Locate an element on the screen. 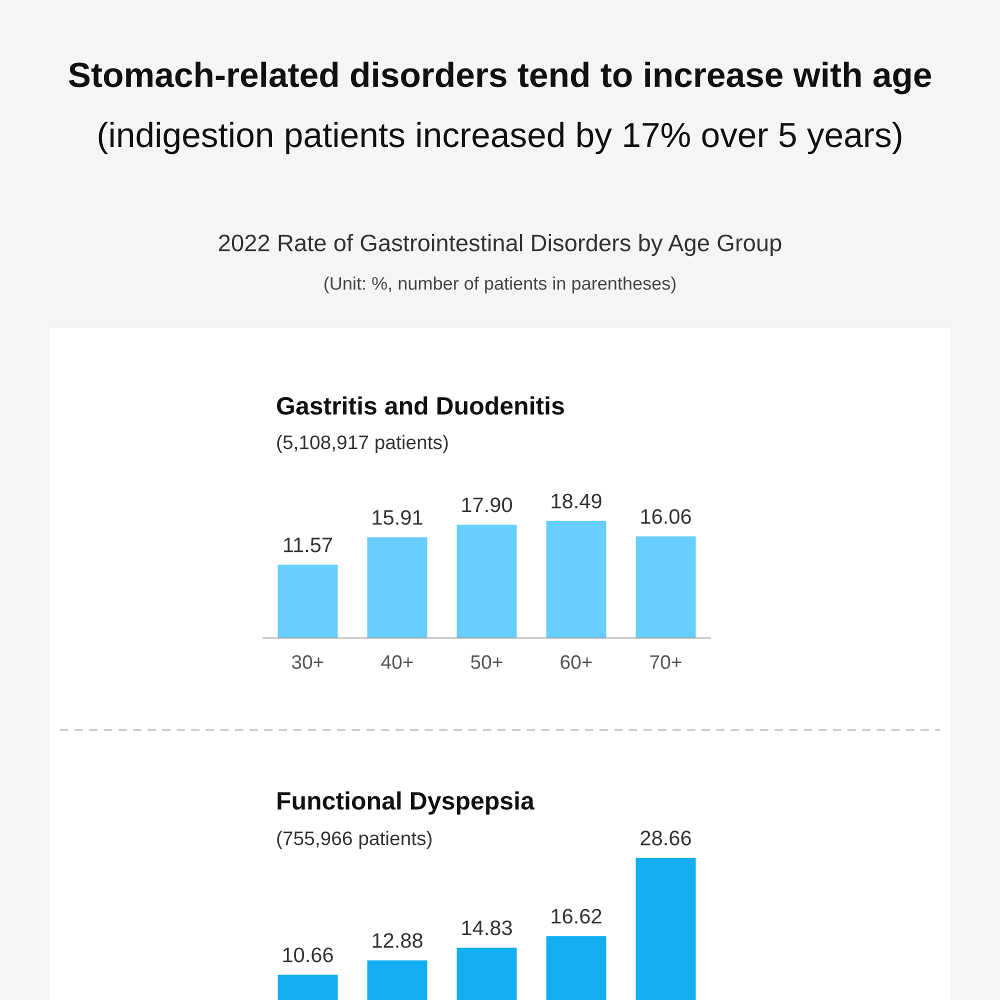  data-label: 10.66 is located at coordinates (308, 955).